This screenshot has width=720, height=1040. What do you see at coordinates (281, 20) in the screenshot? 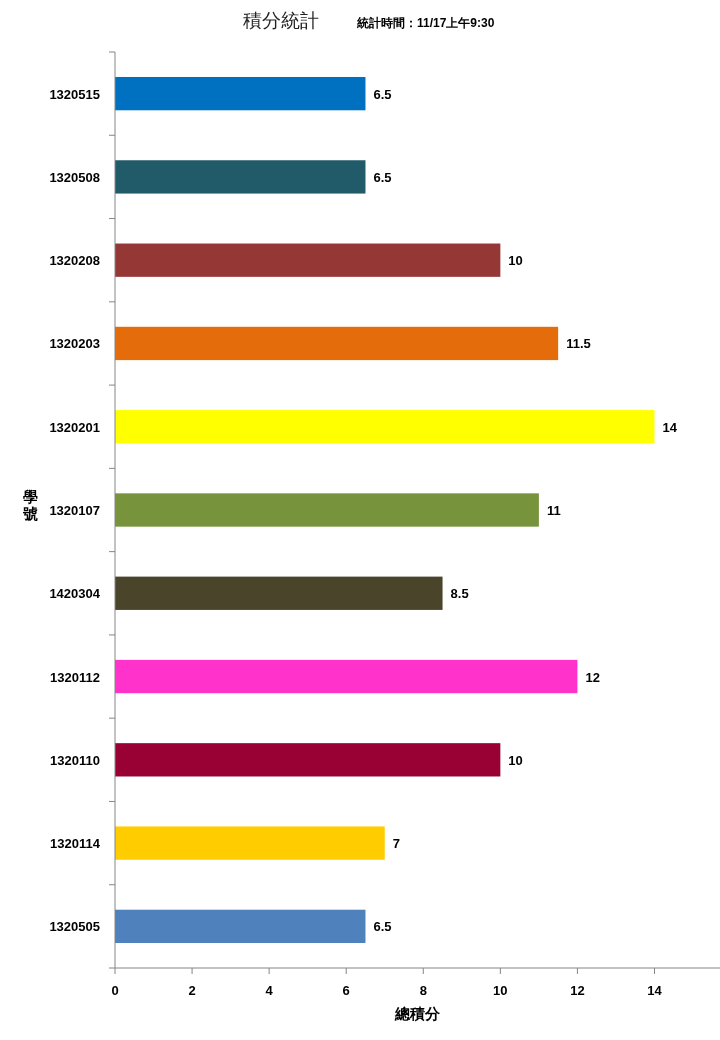
I see `title: 積分統計` at bounding box center [281, 20].